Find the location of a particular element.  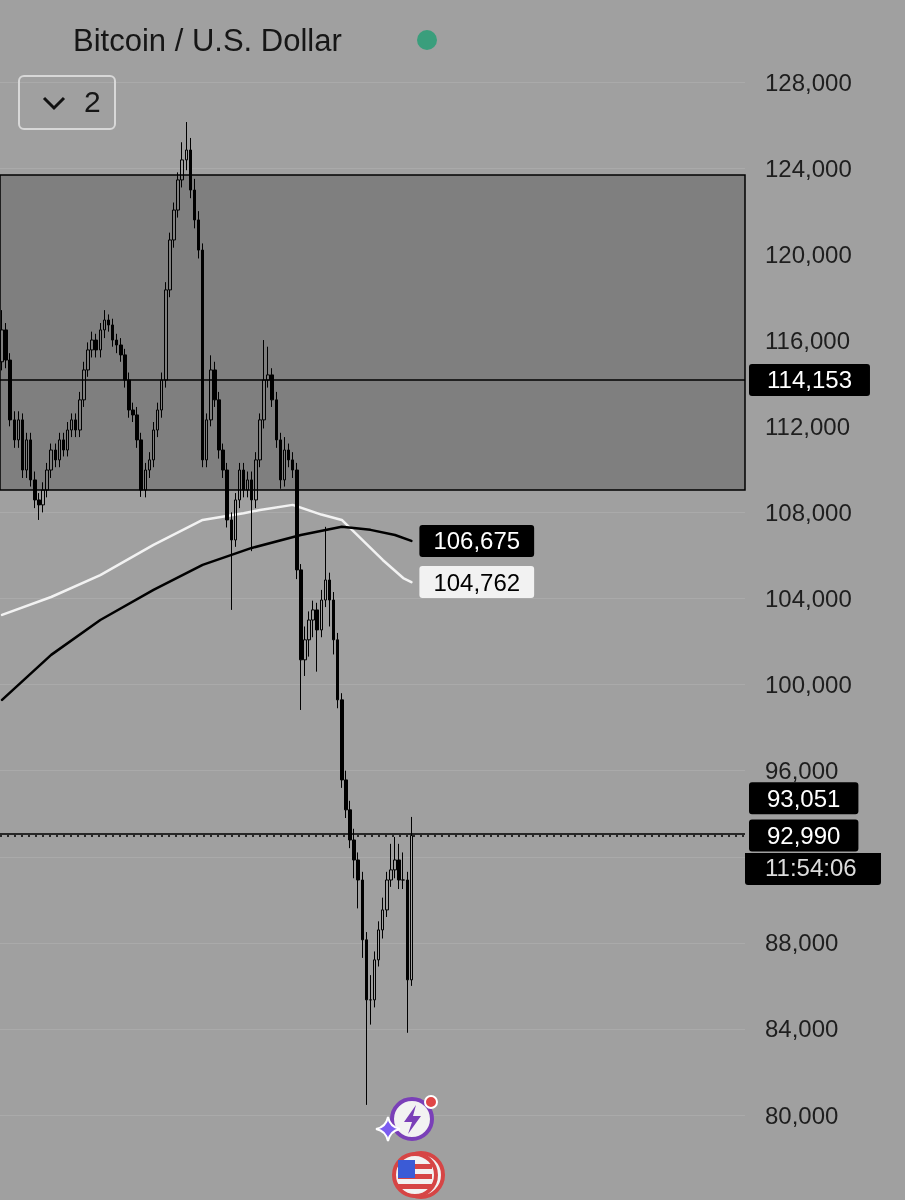

y-tick-label: 84,000 is located at coordinates (802, 1029).